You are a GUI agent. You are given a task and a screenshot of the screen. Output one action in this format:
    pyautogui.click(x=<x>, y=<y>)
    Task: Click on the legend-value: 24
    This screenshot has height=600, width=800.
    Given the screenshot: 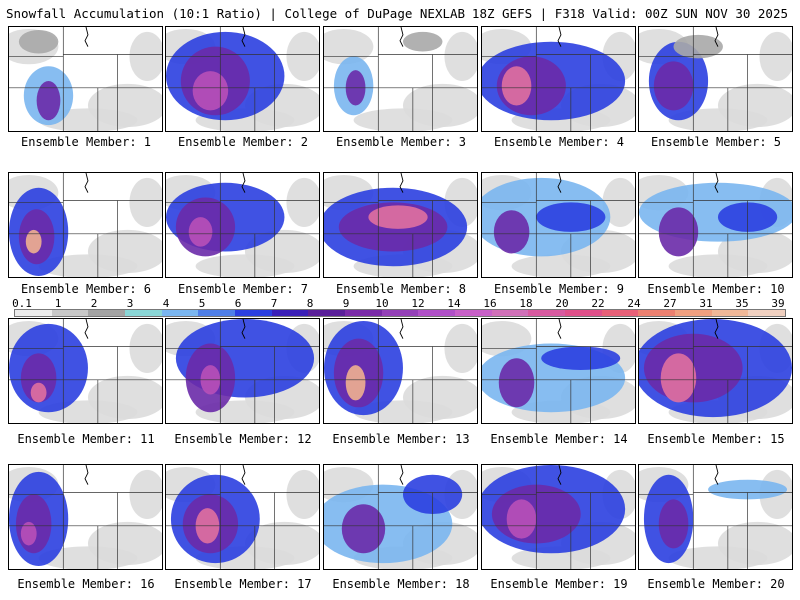 What is the action you would take?
    pyautogui.click(x=634, y=303)
    